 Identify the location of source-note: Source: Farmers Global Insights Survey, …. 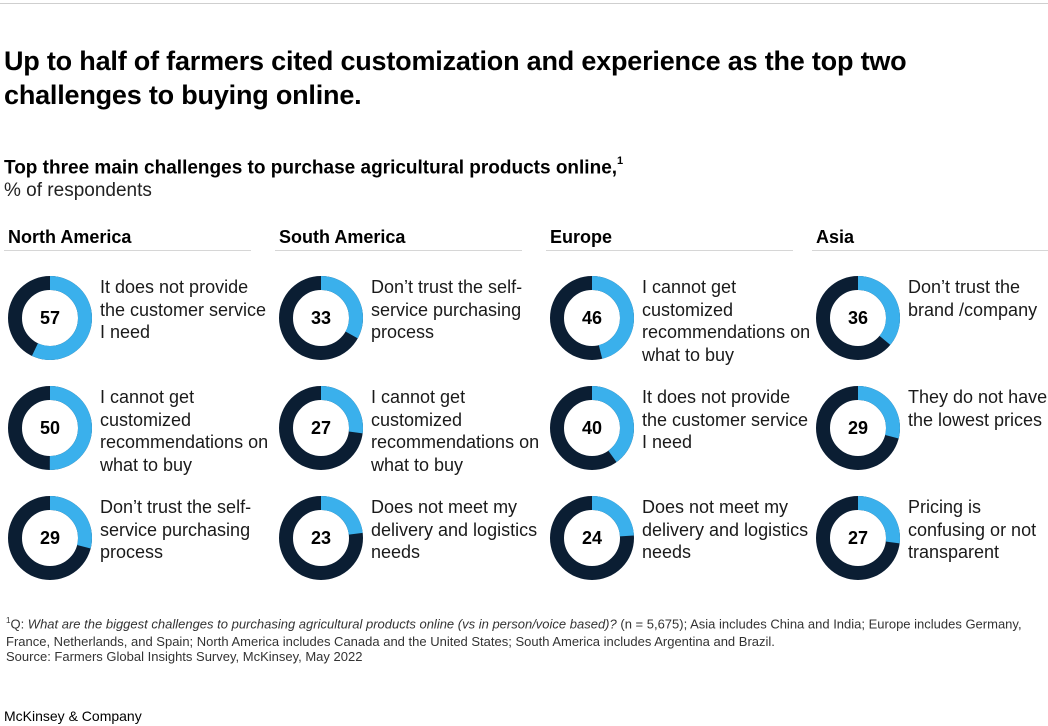
(184, 656).